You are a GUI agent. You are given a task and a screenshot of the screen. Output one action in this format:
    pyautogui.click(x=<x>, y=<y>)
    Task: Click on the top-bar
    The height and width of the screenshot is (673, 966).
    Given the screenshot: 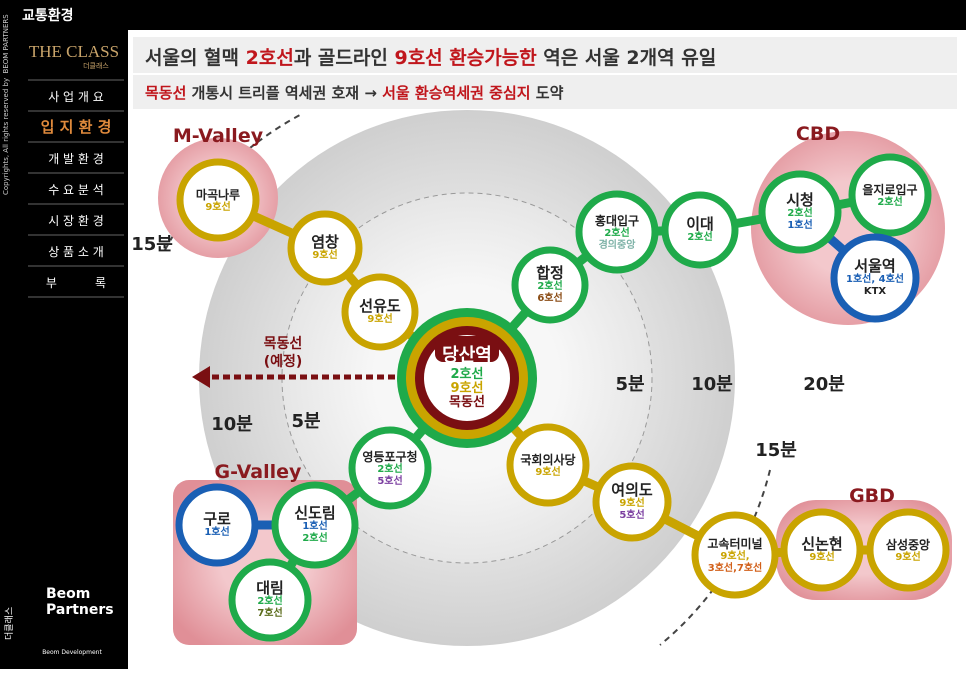 What is the action you would take?
    pyautogui.click(x=483, y=15)
    